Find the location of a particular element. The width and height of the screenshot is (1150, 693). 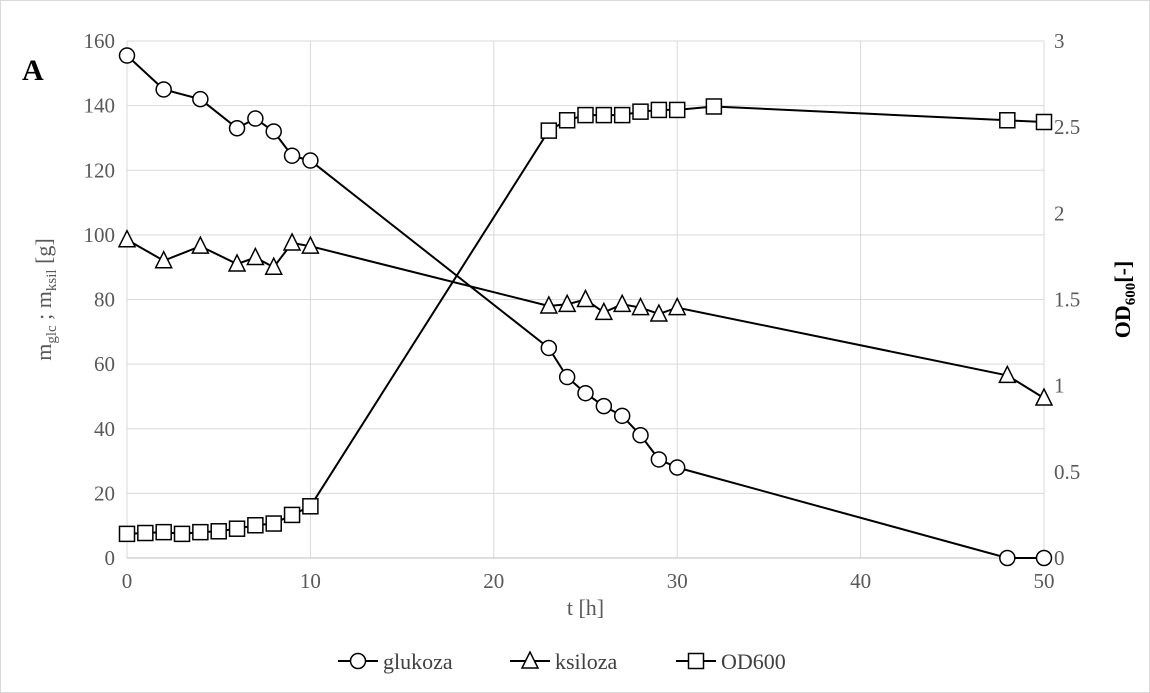

y-right-tick-label: 0.5 is located at coordinates (1067, 472).